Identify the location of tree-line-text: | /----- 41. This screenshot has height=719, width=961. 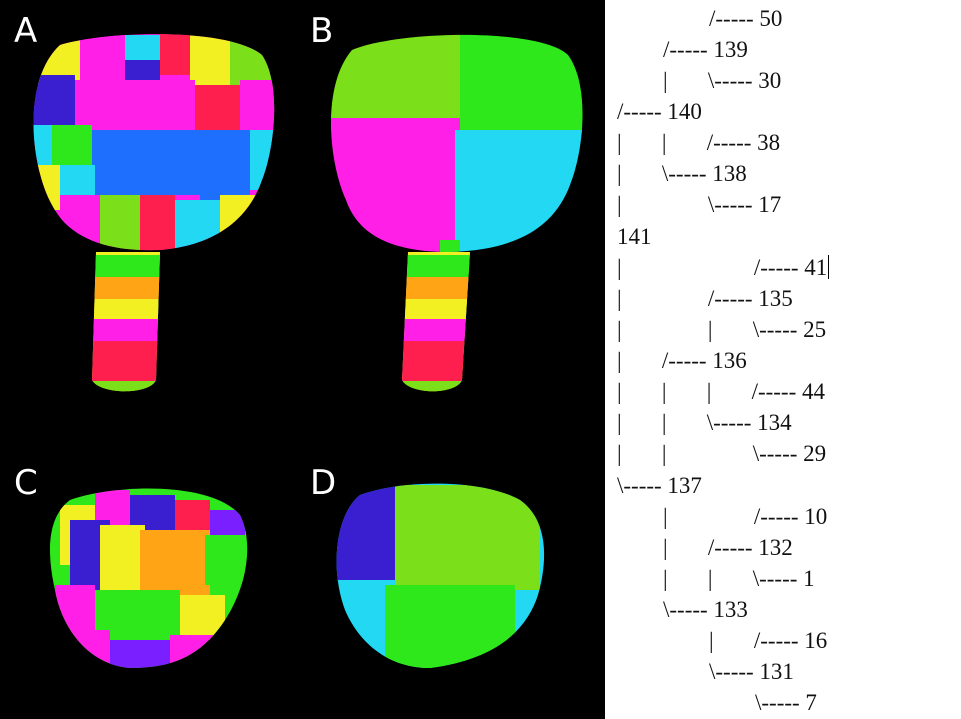
(722, 267).